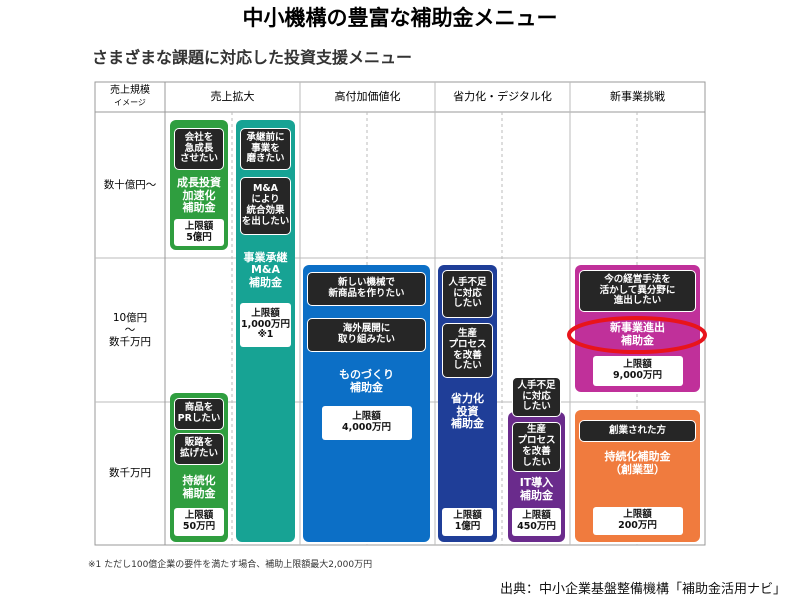  Describe the element at coordinates (467, 526) in the screenshot. I see `limit-amount: 1億円` at that location.